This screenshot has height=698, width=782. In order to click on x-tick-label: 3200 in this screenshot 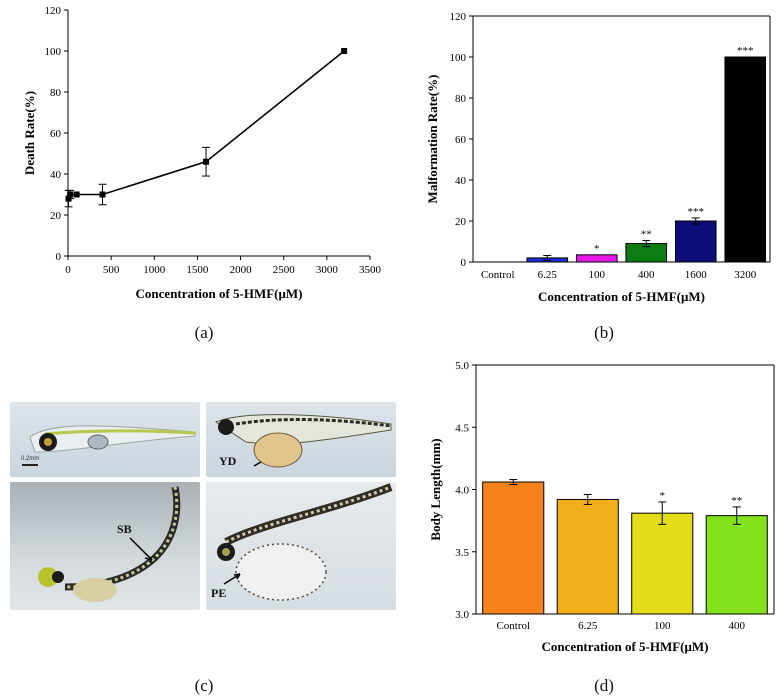, I will do `click(745, 275)`.